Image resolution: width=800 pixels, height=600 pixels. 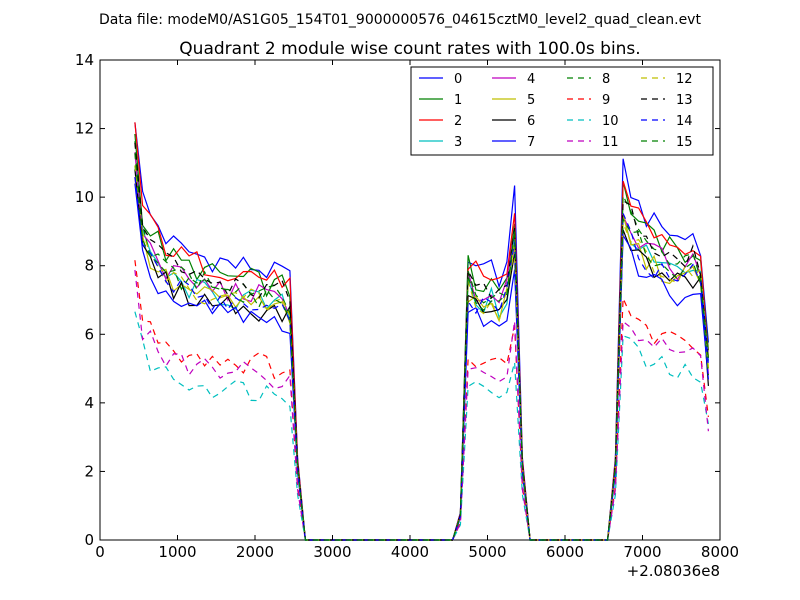 I want to click on legend-box, so click(x=562, y=111).